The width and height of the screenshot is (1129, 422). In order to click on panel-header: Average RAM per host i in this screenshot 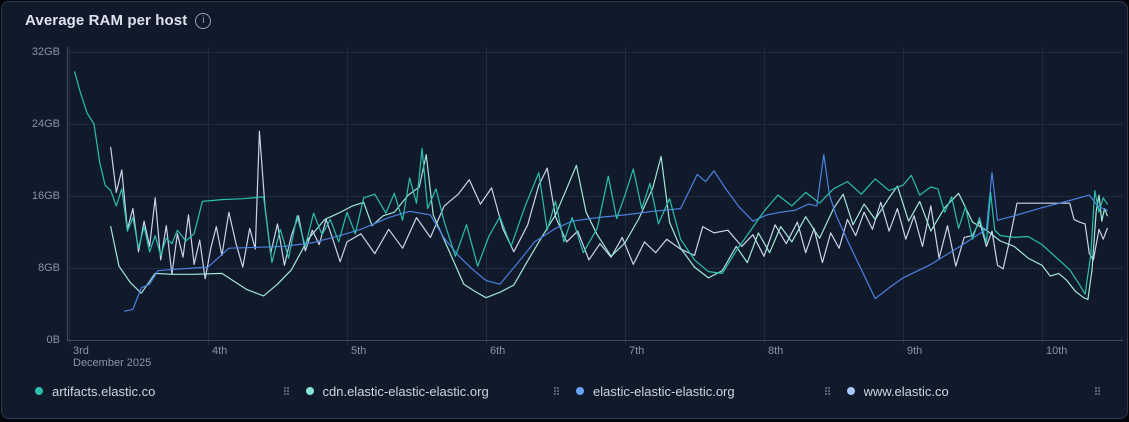, I will do `click(118, 20)`.